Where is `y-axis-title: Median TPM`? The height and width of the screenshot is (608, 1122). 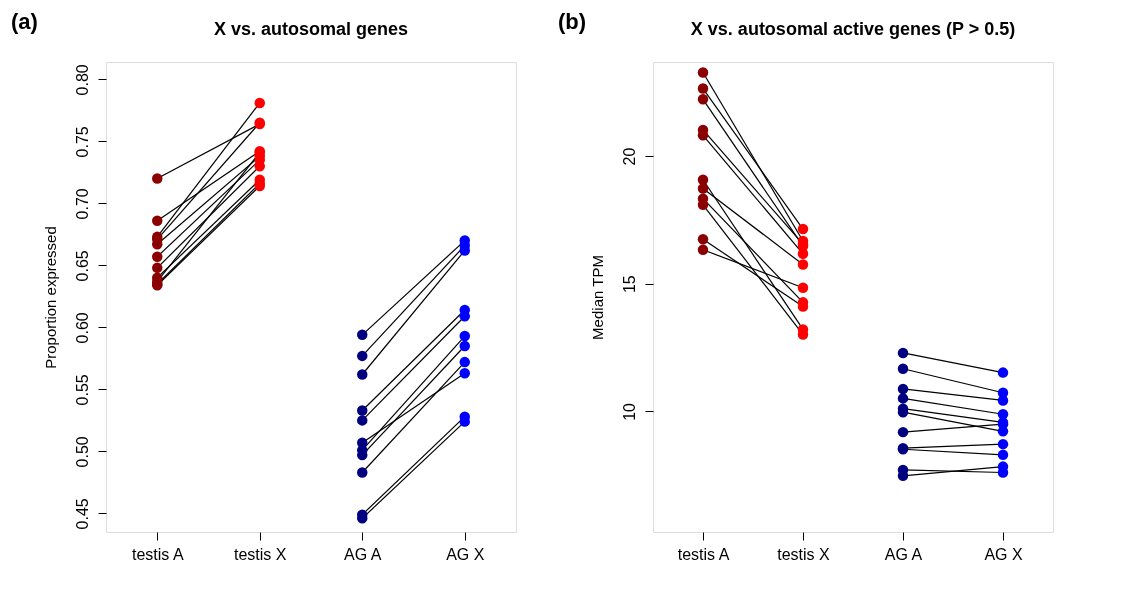 y-axis-title: Median TPM is located at coordinates (597, 297).